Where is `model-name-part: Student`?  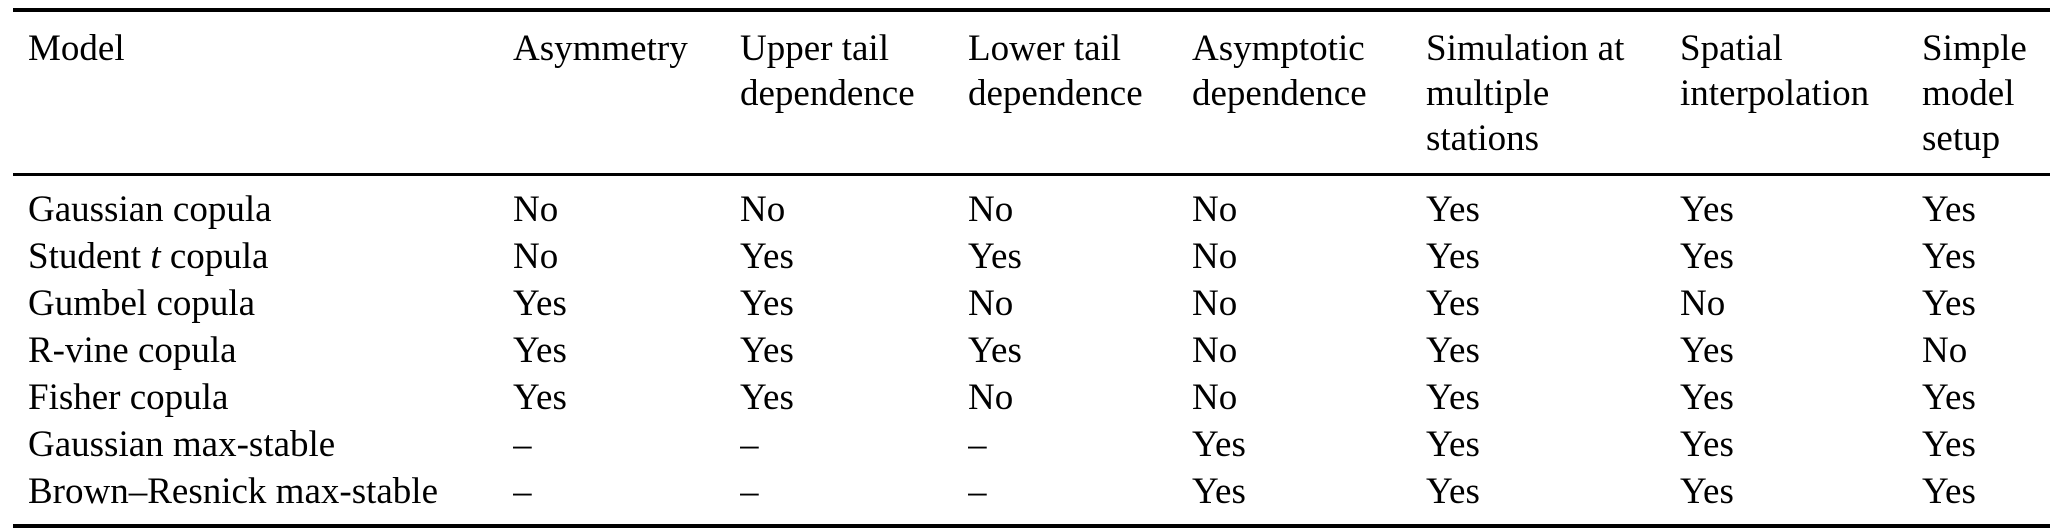 model-name-part: Student is located at coordinates (89, 256).